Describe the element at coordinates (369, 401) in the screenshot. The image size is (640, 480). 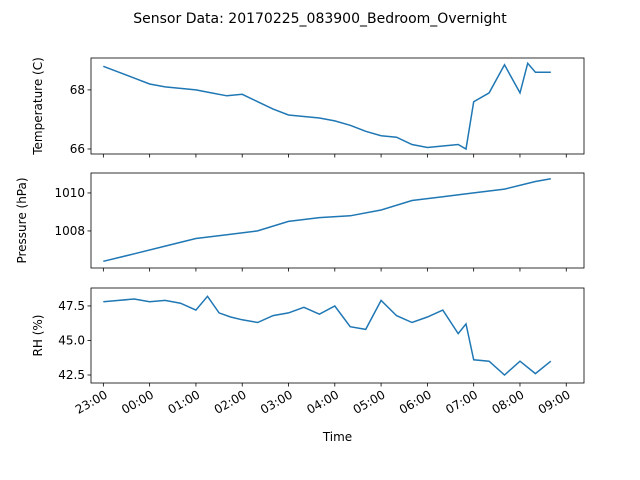
I see `x-tick-label: 05:00` at that location.